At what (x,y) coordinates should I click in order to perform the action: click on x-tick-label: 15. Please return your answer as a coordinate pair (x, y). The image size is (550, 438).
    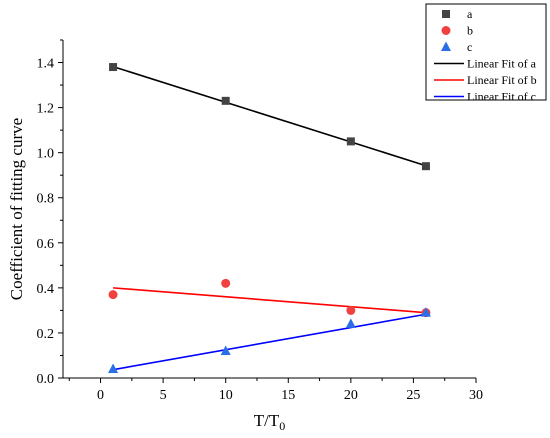
    Looking at the image, I should click on (288, 395).